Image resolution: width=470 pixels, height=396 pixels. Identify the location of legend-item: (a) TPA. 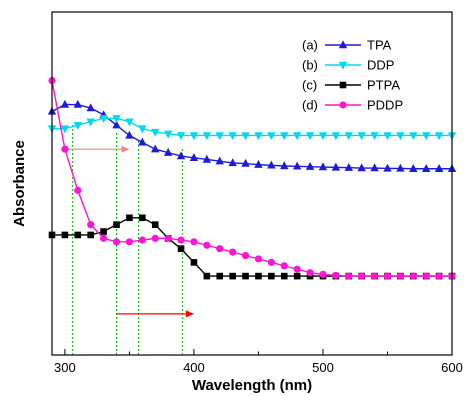
(347, 45).